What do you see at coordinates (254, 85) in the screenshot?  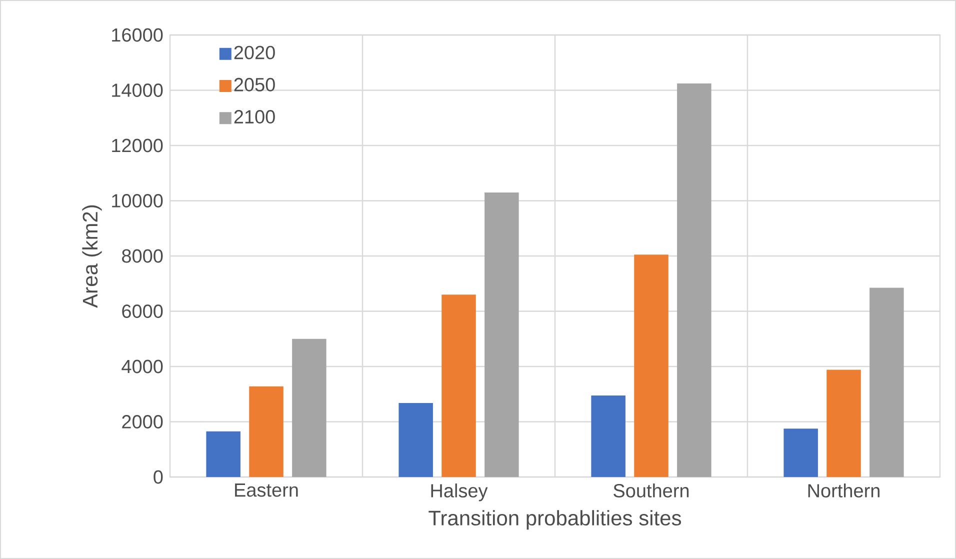 I see `legend-label: 2050` at bounding box center [254, 85].